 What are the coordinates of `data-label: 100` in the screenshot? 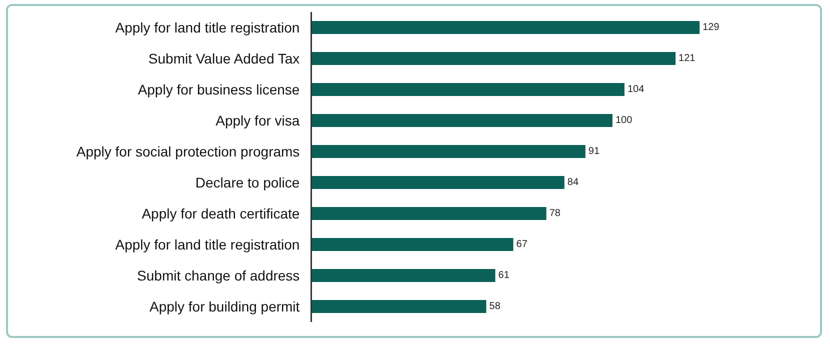 It's located at (624, 120).